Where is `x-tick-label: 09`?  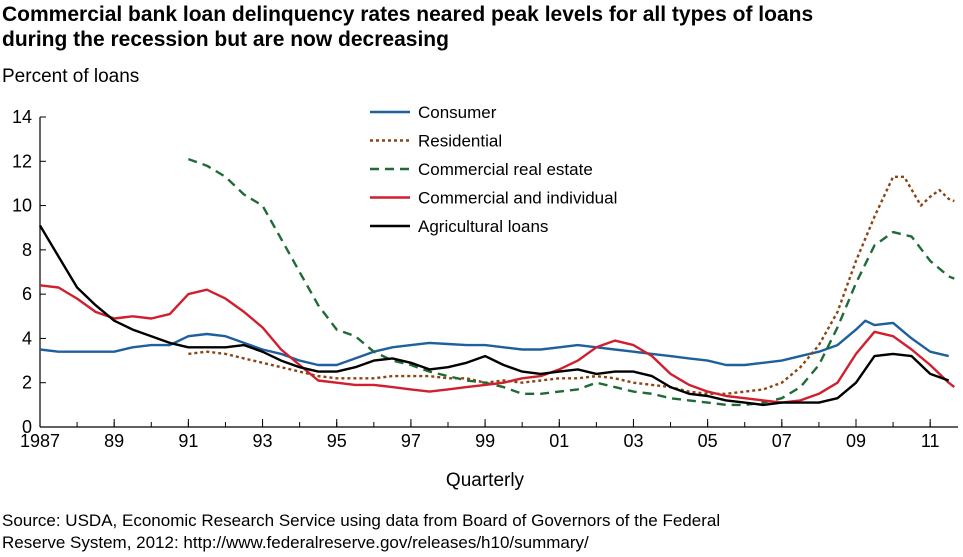
x-tick-label: 09 is located at coordinates (856, 441).